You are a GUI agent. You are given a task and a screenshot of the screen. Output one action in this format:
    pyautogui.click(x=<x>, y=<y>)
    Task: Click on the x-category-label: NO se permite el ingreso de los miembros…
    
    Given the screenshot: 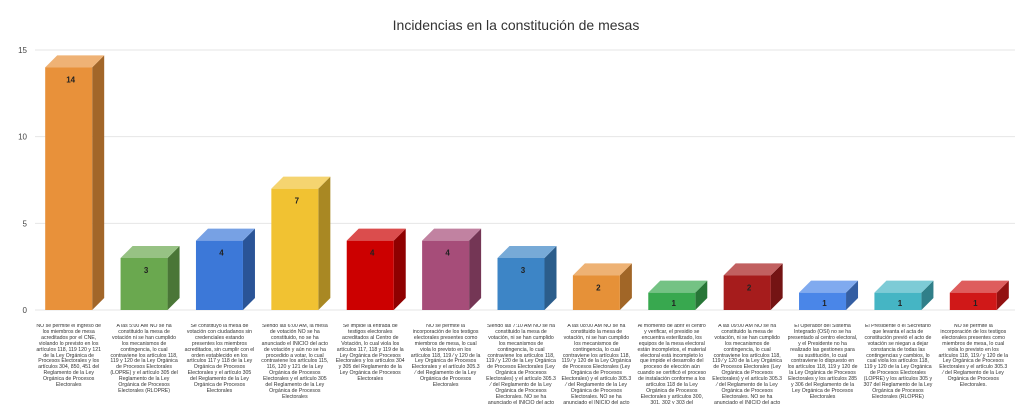 What is the action you would take?
    pyautogui.click(x=69, y=356)
    